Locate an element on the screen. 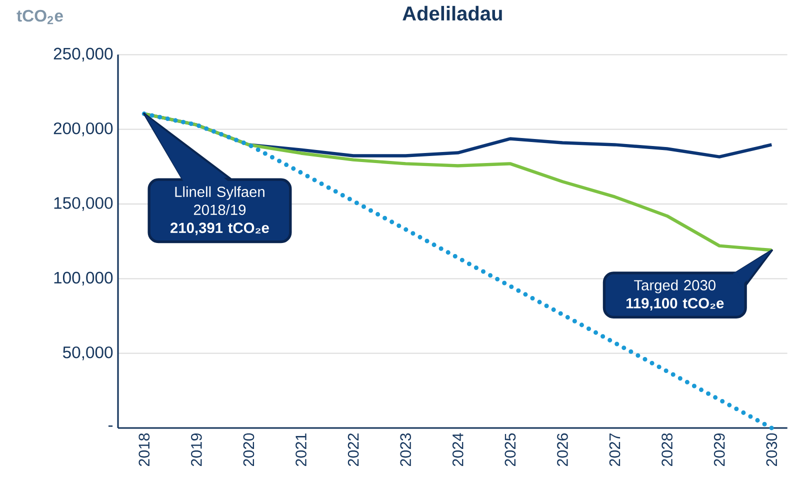 Image resolution: width=796 pixels, height=497 pixels. x-tick-label: 2019 is located at coordinates (196, 449).